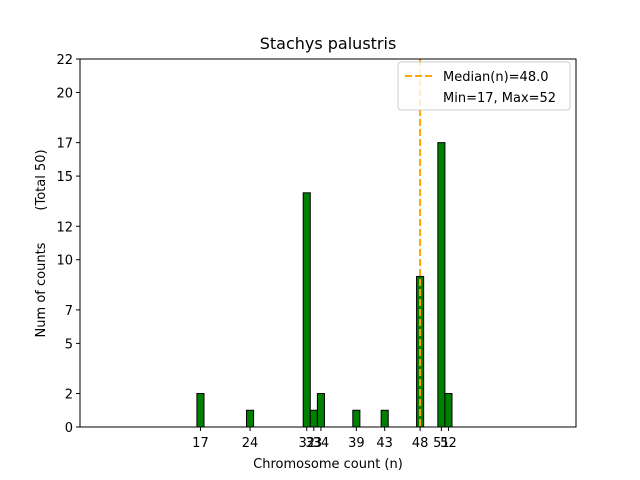  What do you see at coordinates (321, 443) in the screenshot?
I see `x-tick-label-34: 34` at bounding box center [321, 443].